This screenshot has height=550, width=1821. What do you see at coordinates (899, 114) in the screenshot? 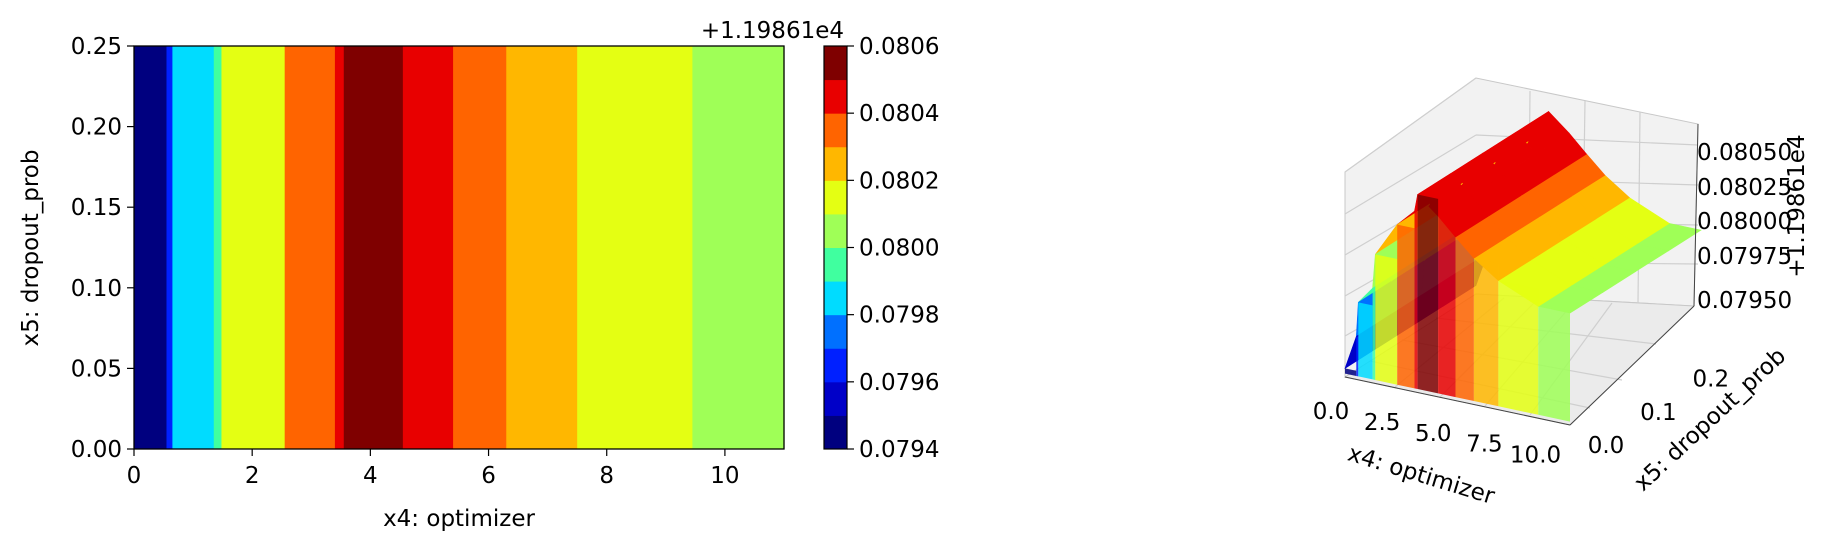
I see `colorbar-tick-label: 0.0804` at bounding box center [899, 114].